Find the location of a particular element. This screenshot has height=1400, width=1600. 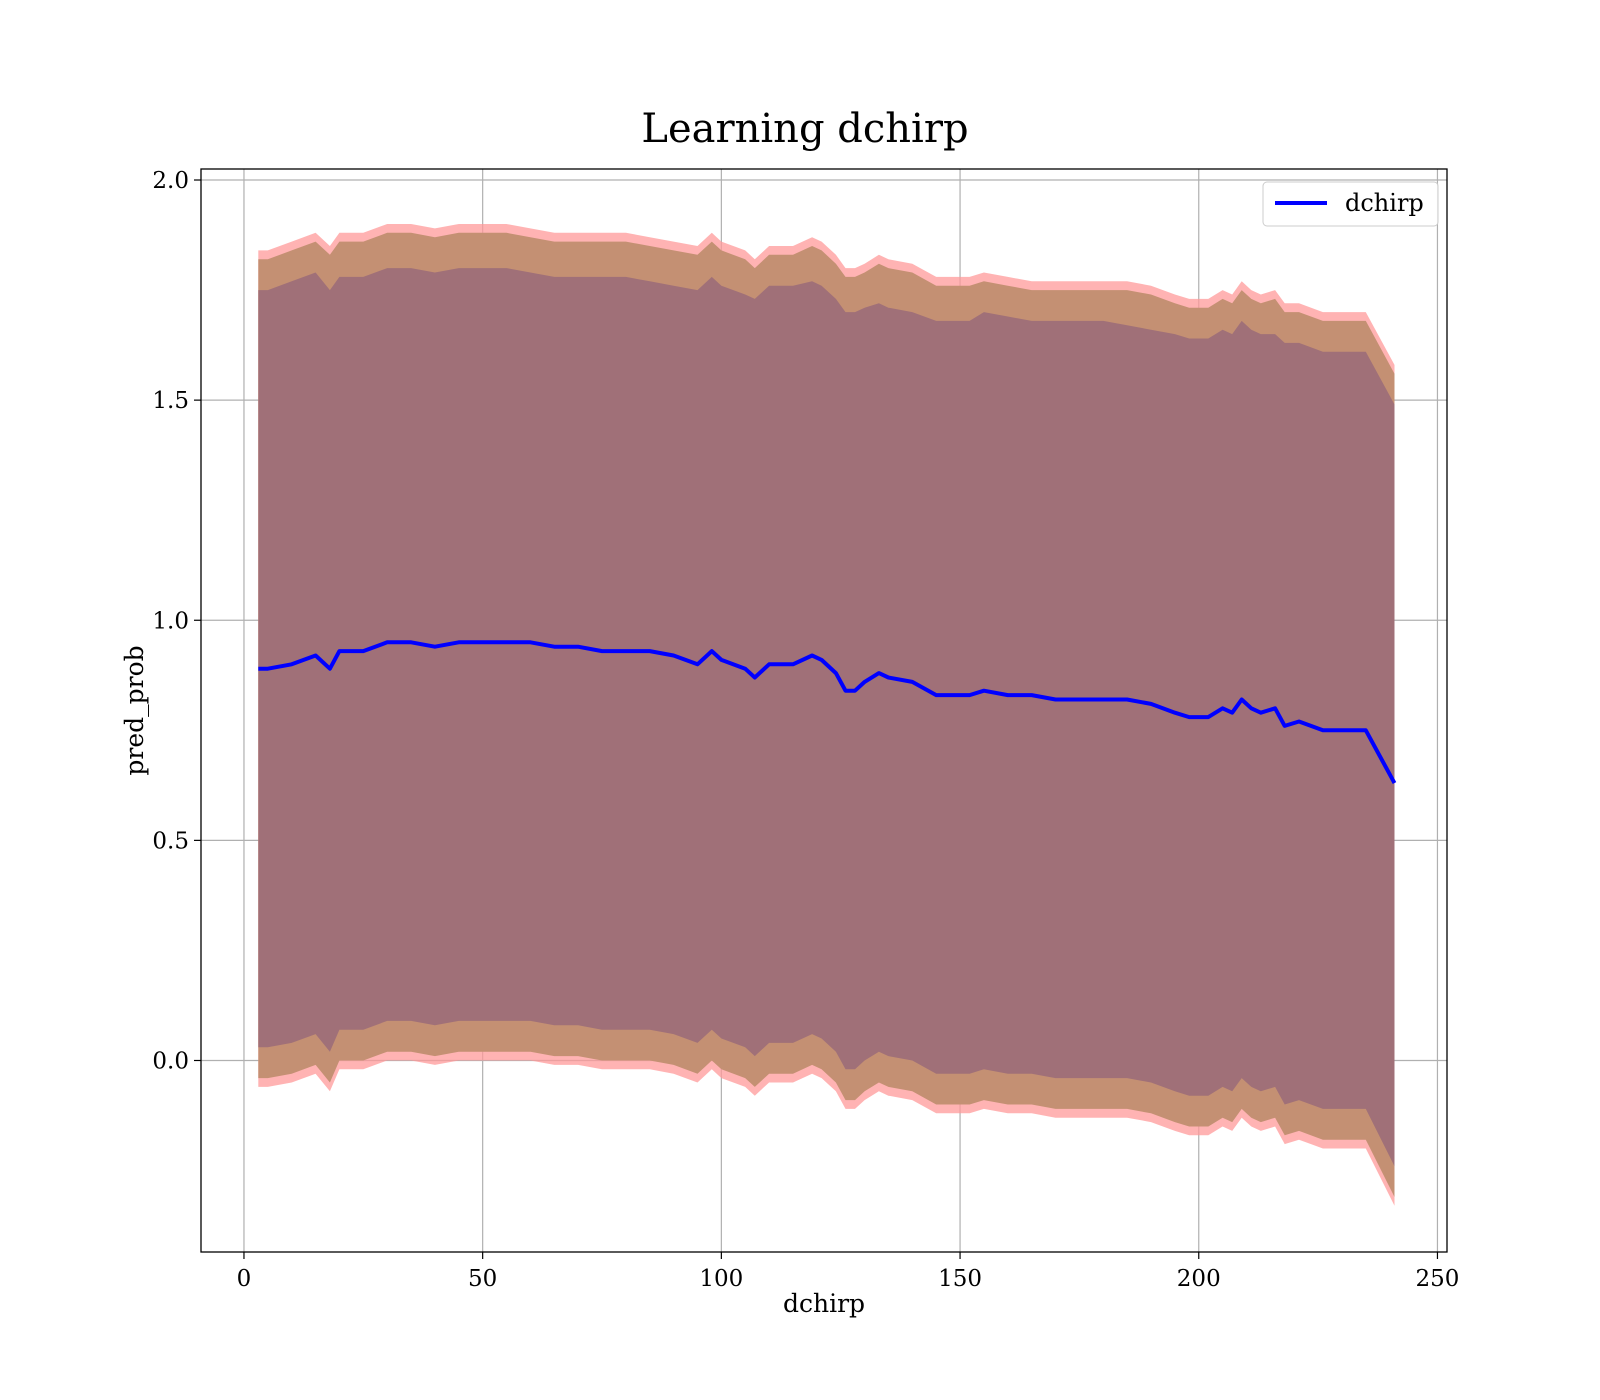

legend-label-dchirp: dchirp is located at coordinates (1384, 203).